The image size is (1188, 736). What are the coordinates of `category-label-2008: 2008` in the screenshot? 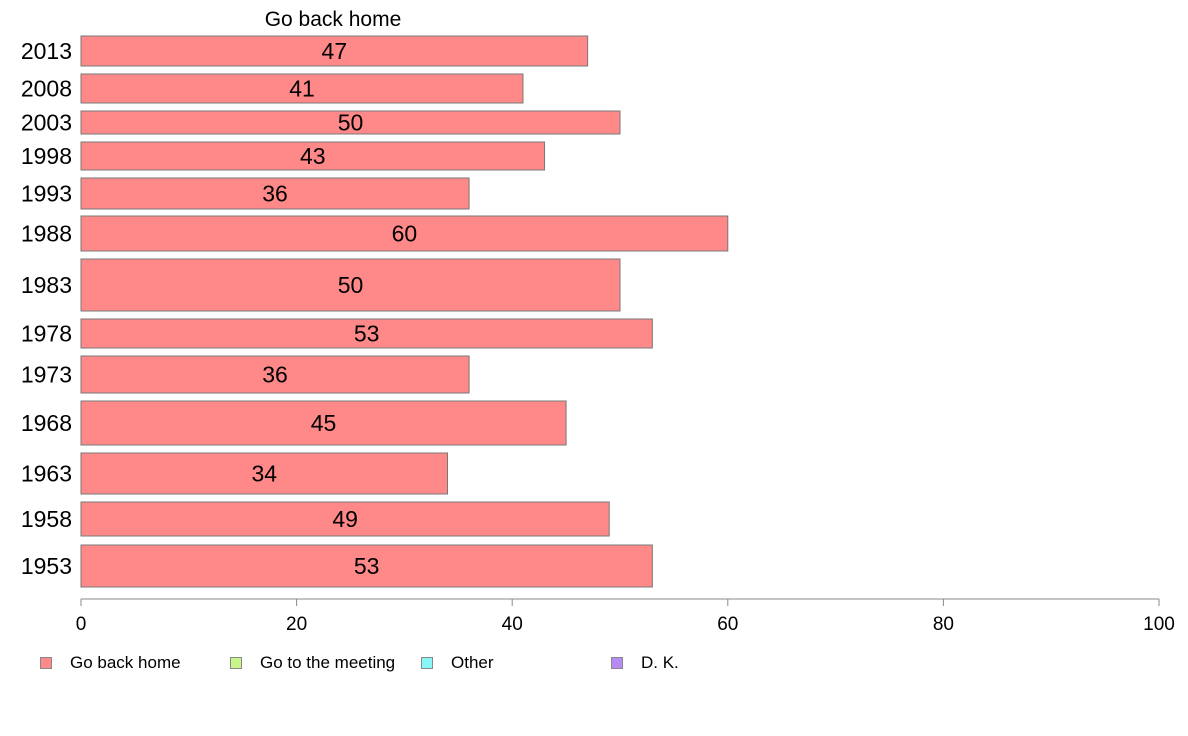 It's located at (46, 89).